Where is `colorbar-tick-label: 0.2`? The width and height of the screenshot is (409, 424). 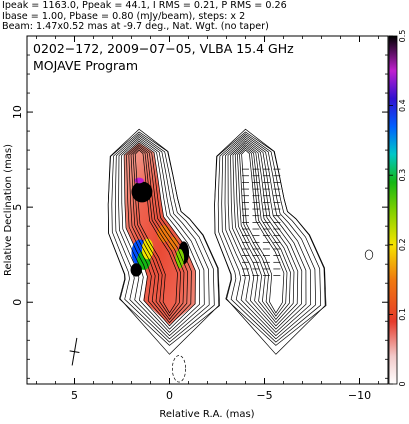 colorbar-tick-label: 0.2 is located at coordinates (402, 244).